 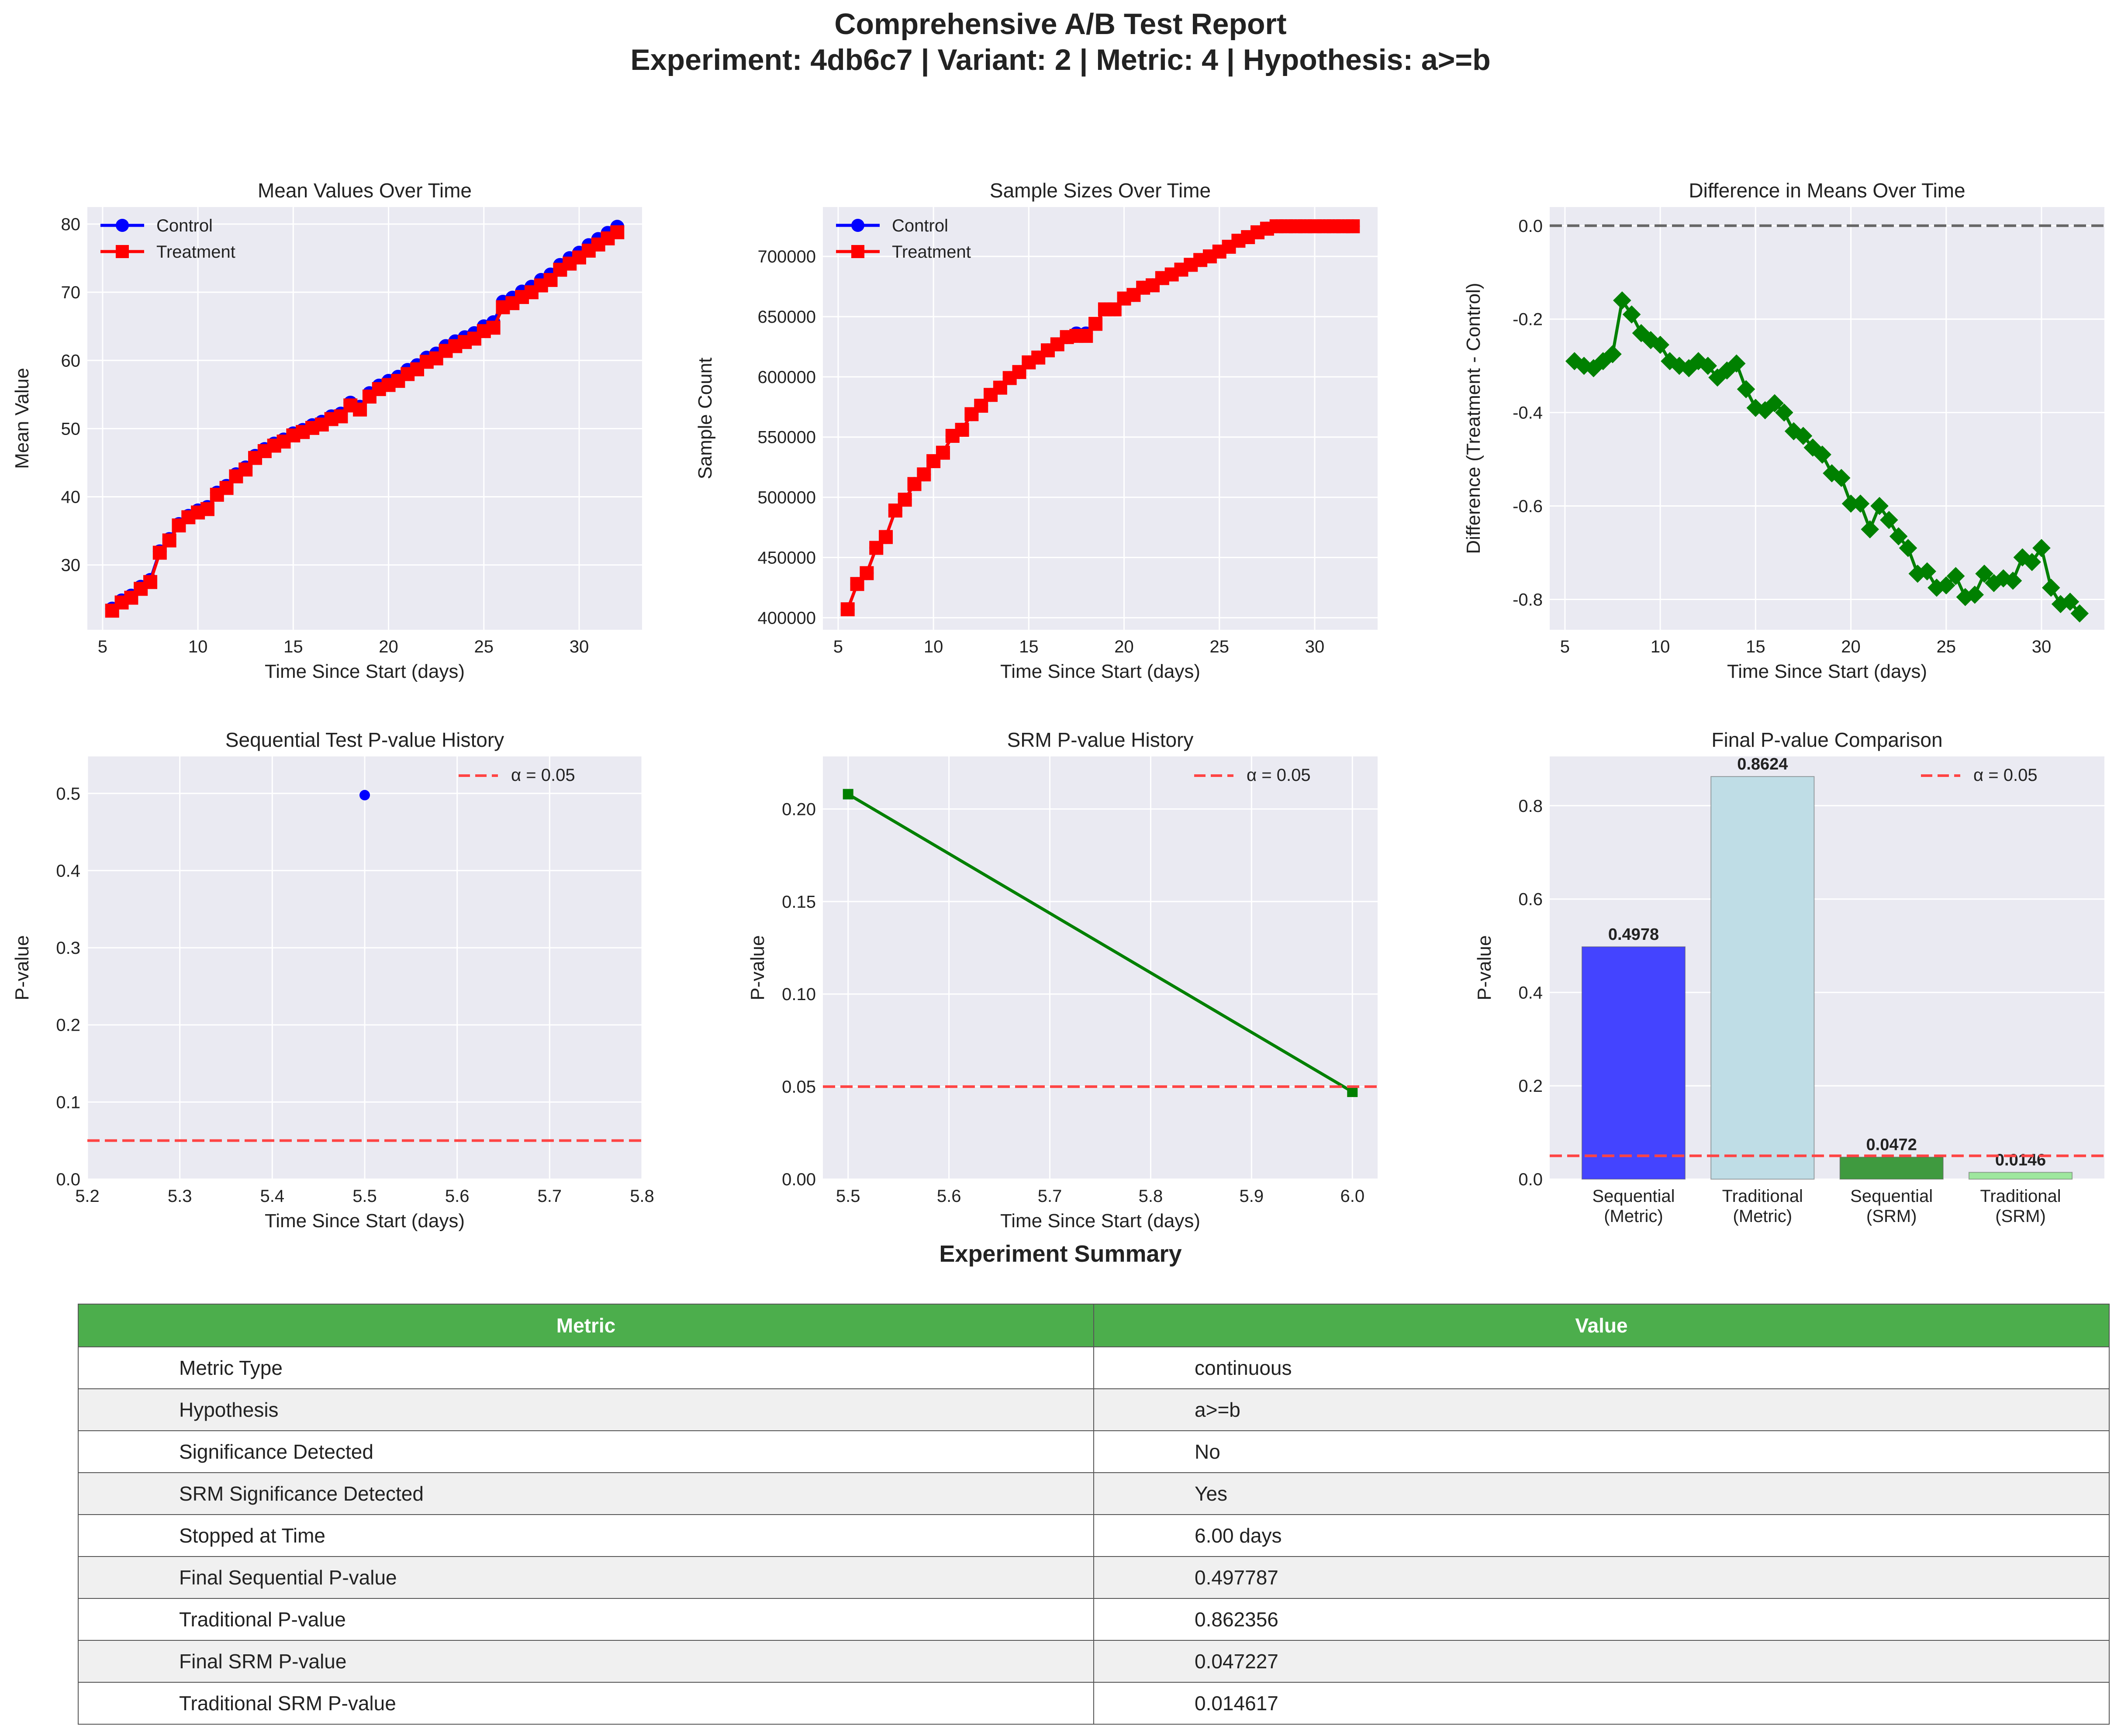 I want to click on summary-row: SRM Significance Detected Yes, so click(x=1094, y=1494).